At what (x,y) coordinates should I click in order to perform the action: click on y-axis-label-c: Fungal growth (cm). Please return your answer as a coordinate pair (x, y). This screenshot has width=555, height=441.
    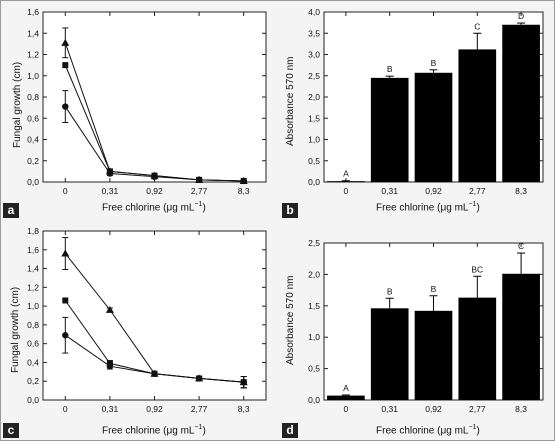
    Looking at the image, I should click on (15, 329).